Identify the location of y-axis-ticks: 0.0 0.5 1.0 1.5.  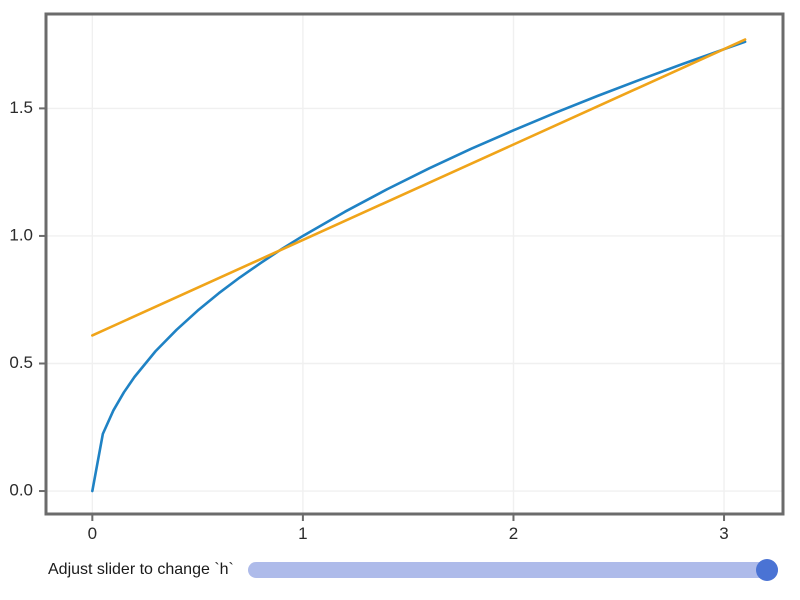
(27, 299).